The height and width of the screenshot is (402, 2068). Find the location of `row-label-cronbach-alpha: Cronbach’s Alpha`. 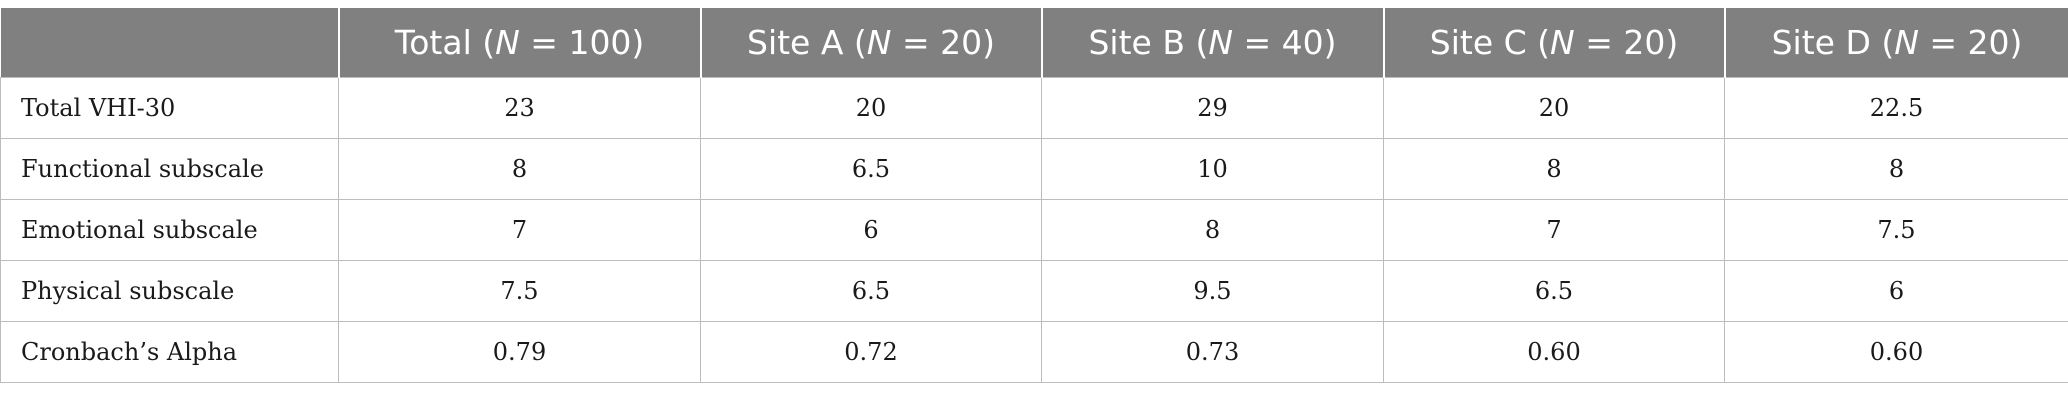

row-label-cronbach-alpha: Cronbach’s Alpha is located at coordinates (169, 352).